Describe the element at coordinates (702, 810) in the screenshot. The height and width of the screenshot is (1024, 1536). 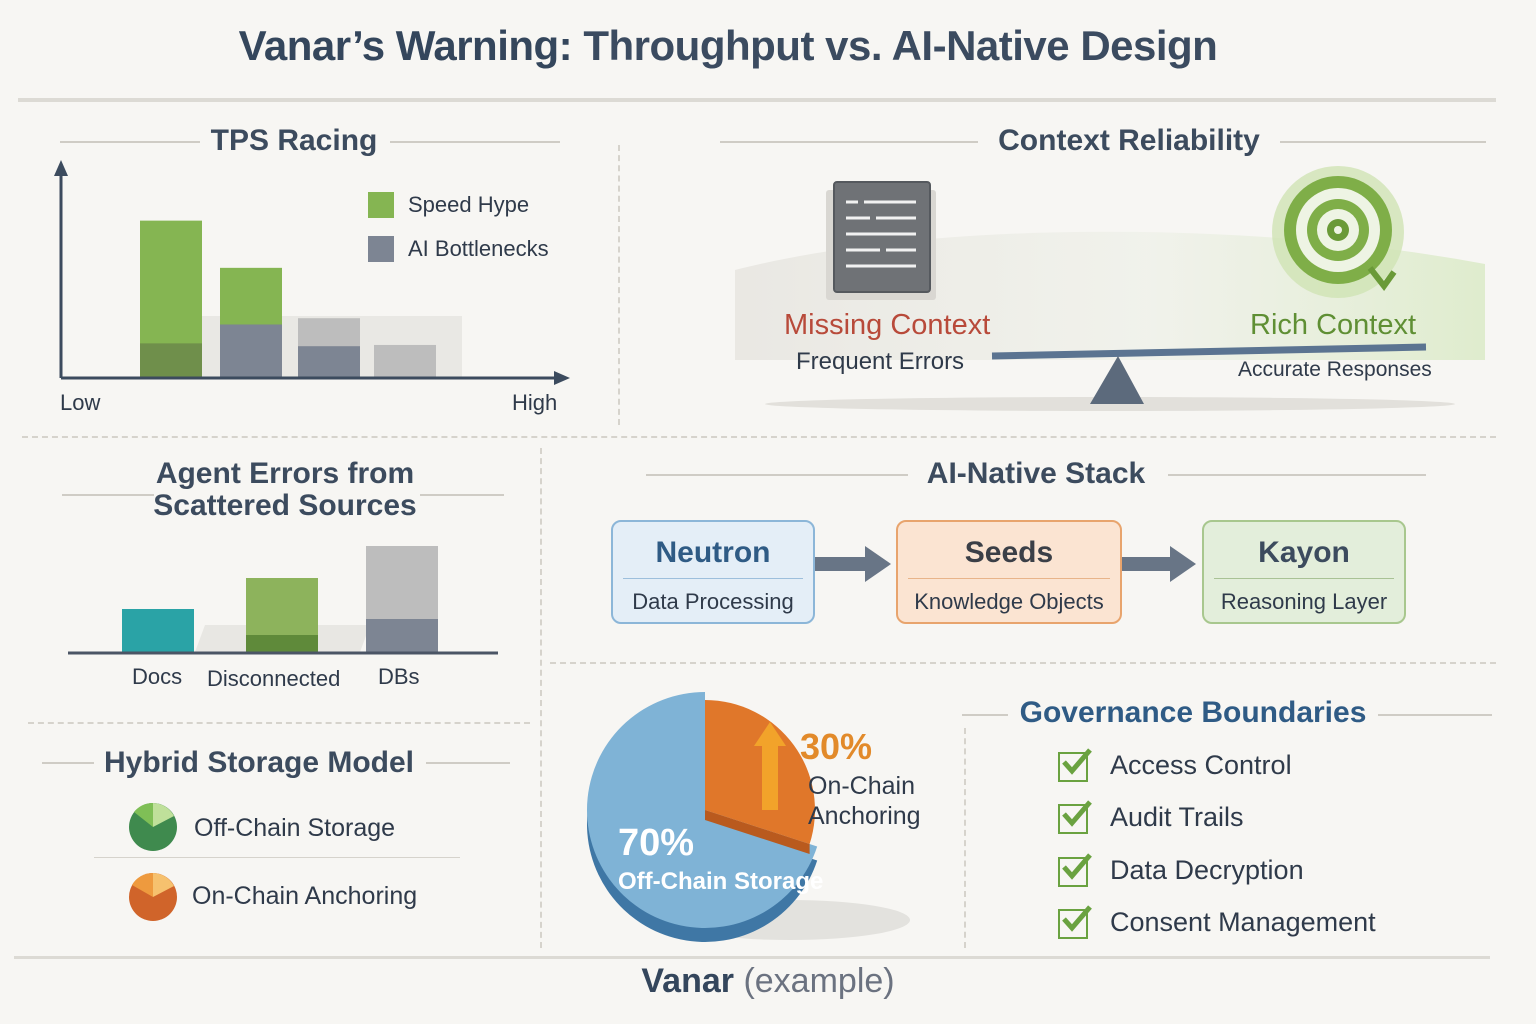
I see `pie-slice-off-chain` at that location.